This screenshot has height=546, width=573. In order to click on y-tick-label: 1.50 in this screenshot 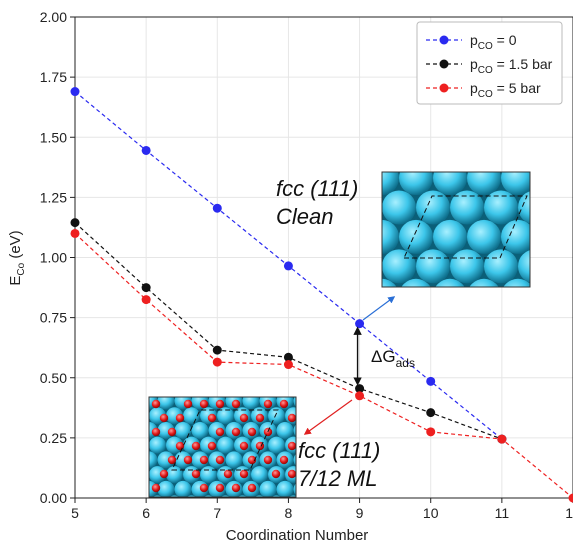, I will do `click(53, 137)`.